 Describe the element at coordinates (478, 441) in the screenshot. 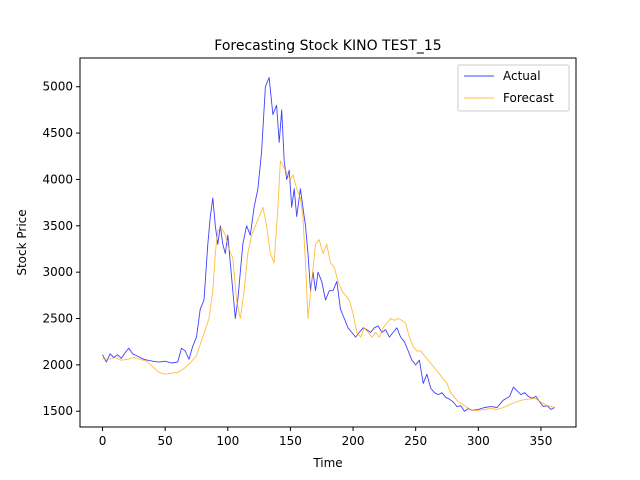

I see `x-tick-label: 300` at that location.